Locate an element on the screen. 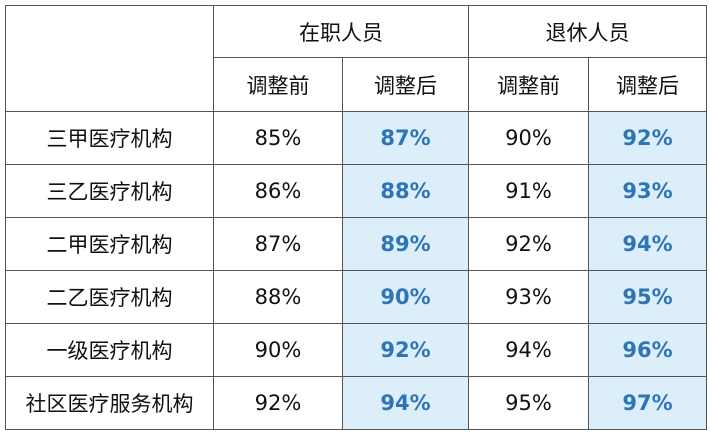 This screenshot has width=710, height=434. row-label: 一级医疗机构 is located at coordinates (109, 350).